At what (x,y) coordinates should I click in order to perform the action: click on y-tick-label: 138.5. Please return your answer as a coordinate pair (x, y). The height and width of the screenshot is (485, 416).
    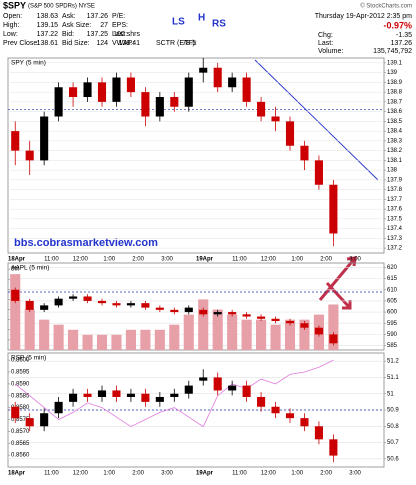
    Looking at the image, I should click on (395, 122).